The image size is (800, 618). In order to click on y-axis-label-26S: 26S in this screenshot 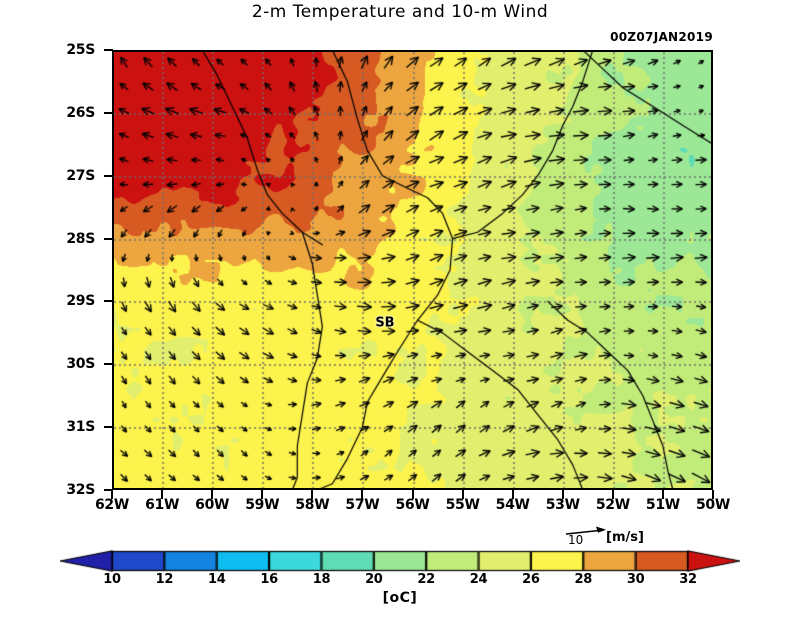, I will do `click(80, 112)`.